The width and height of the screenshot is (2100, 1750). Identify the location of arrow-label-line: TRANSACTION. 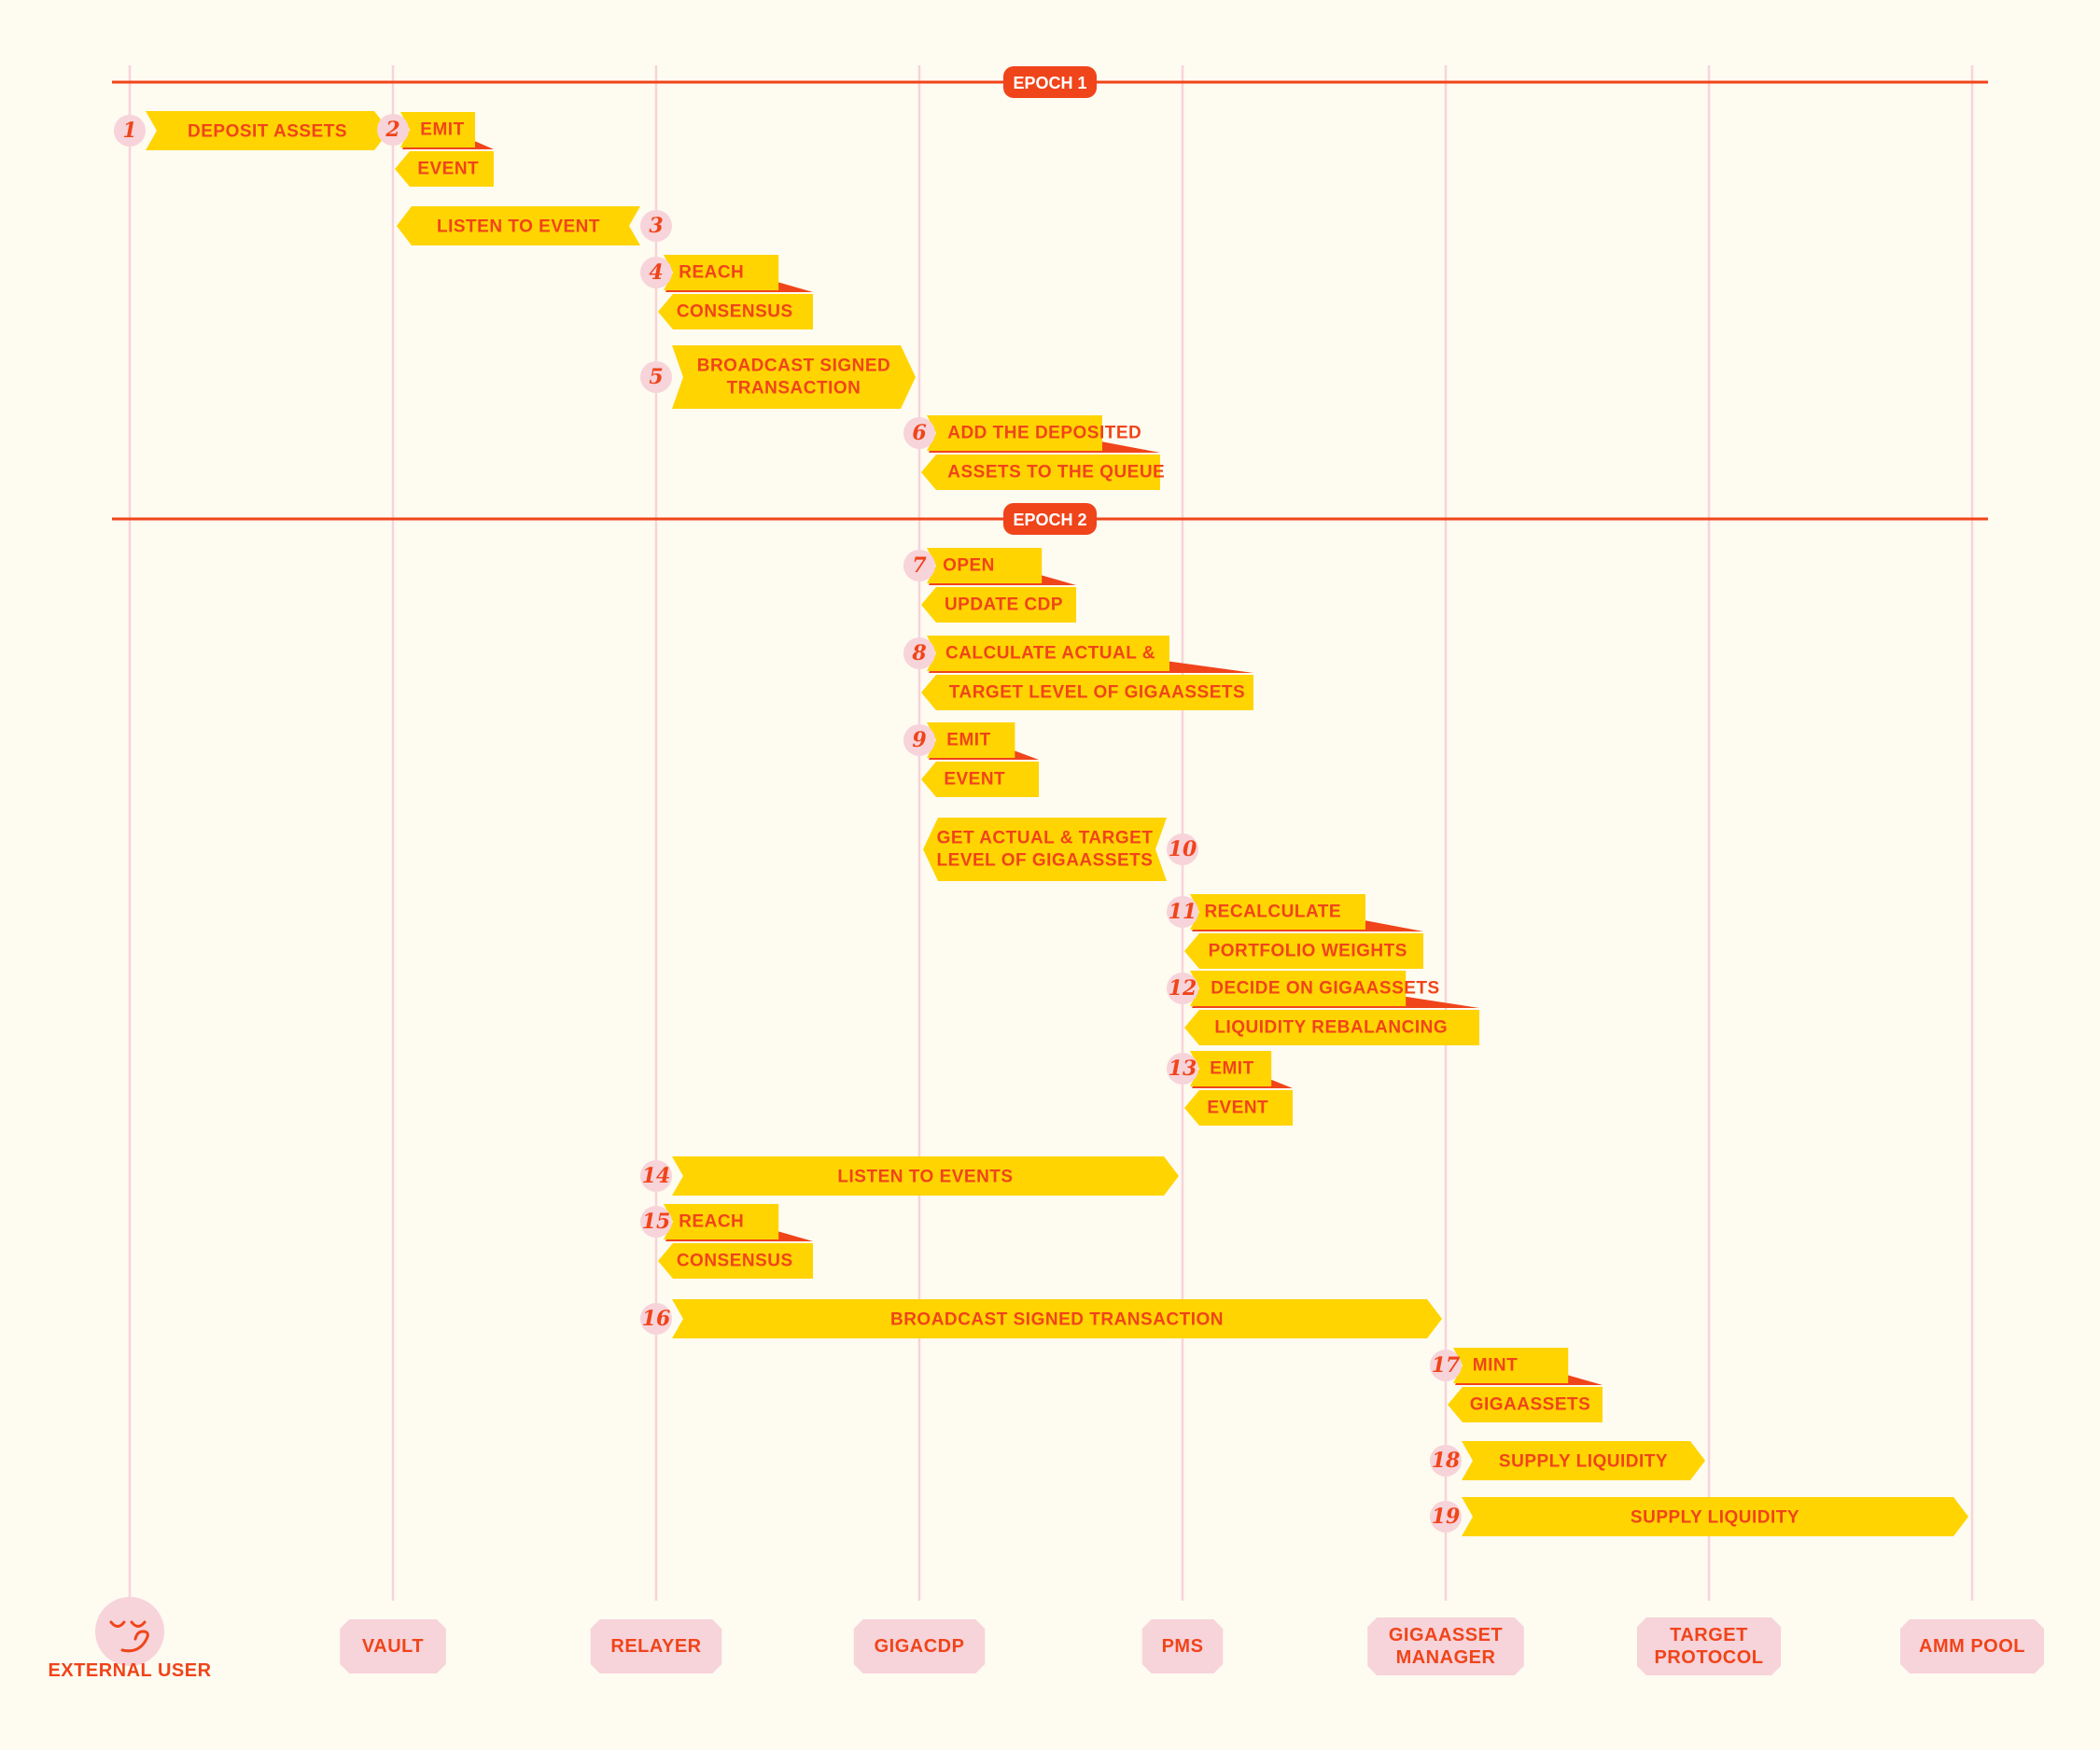
(794, 389).